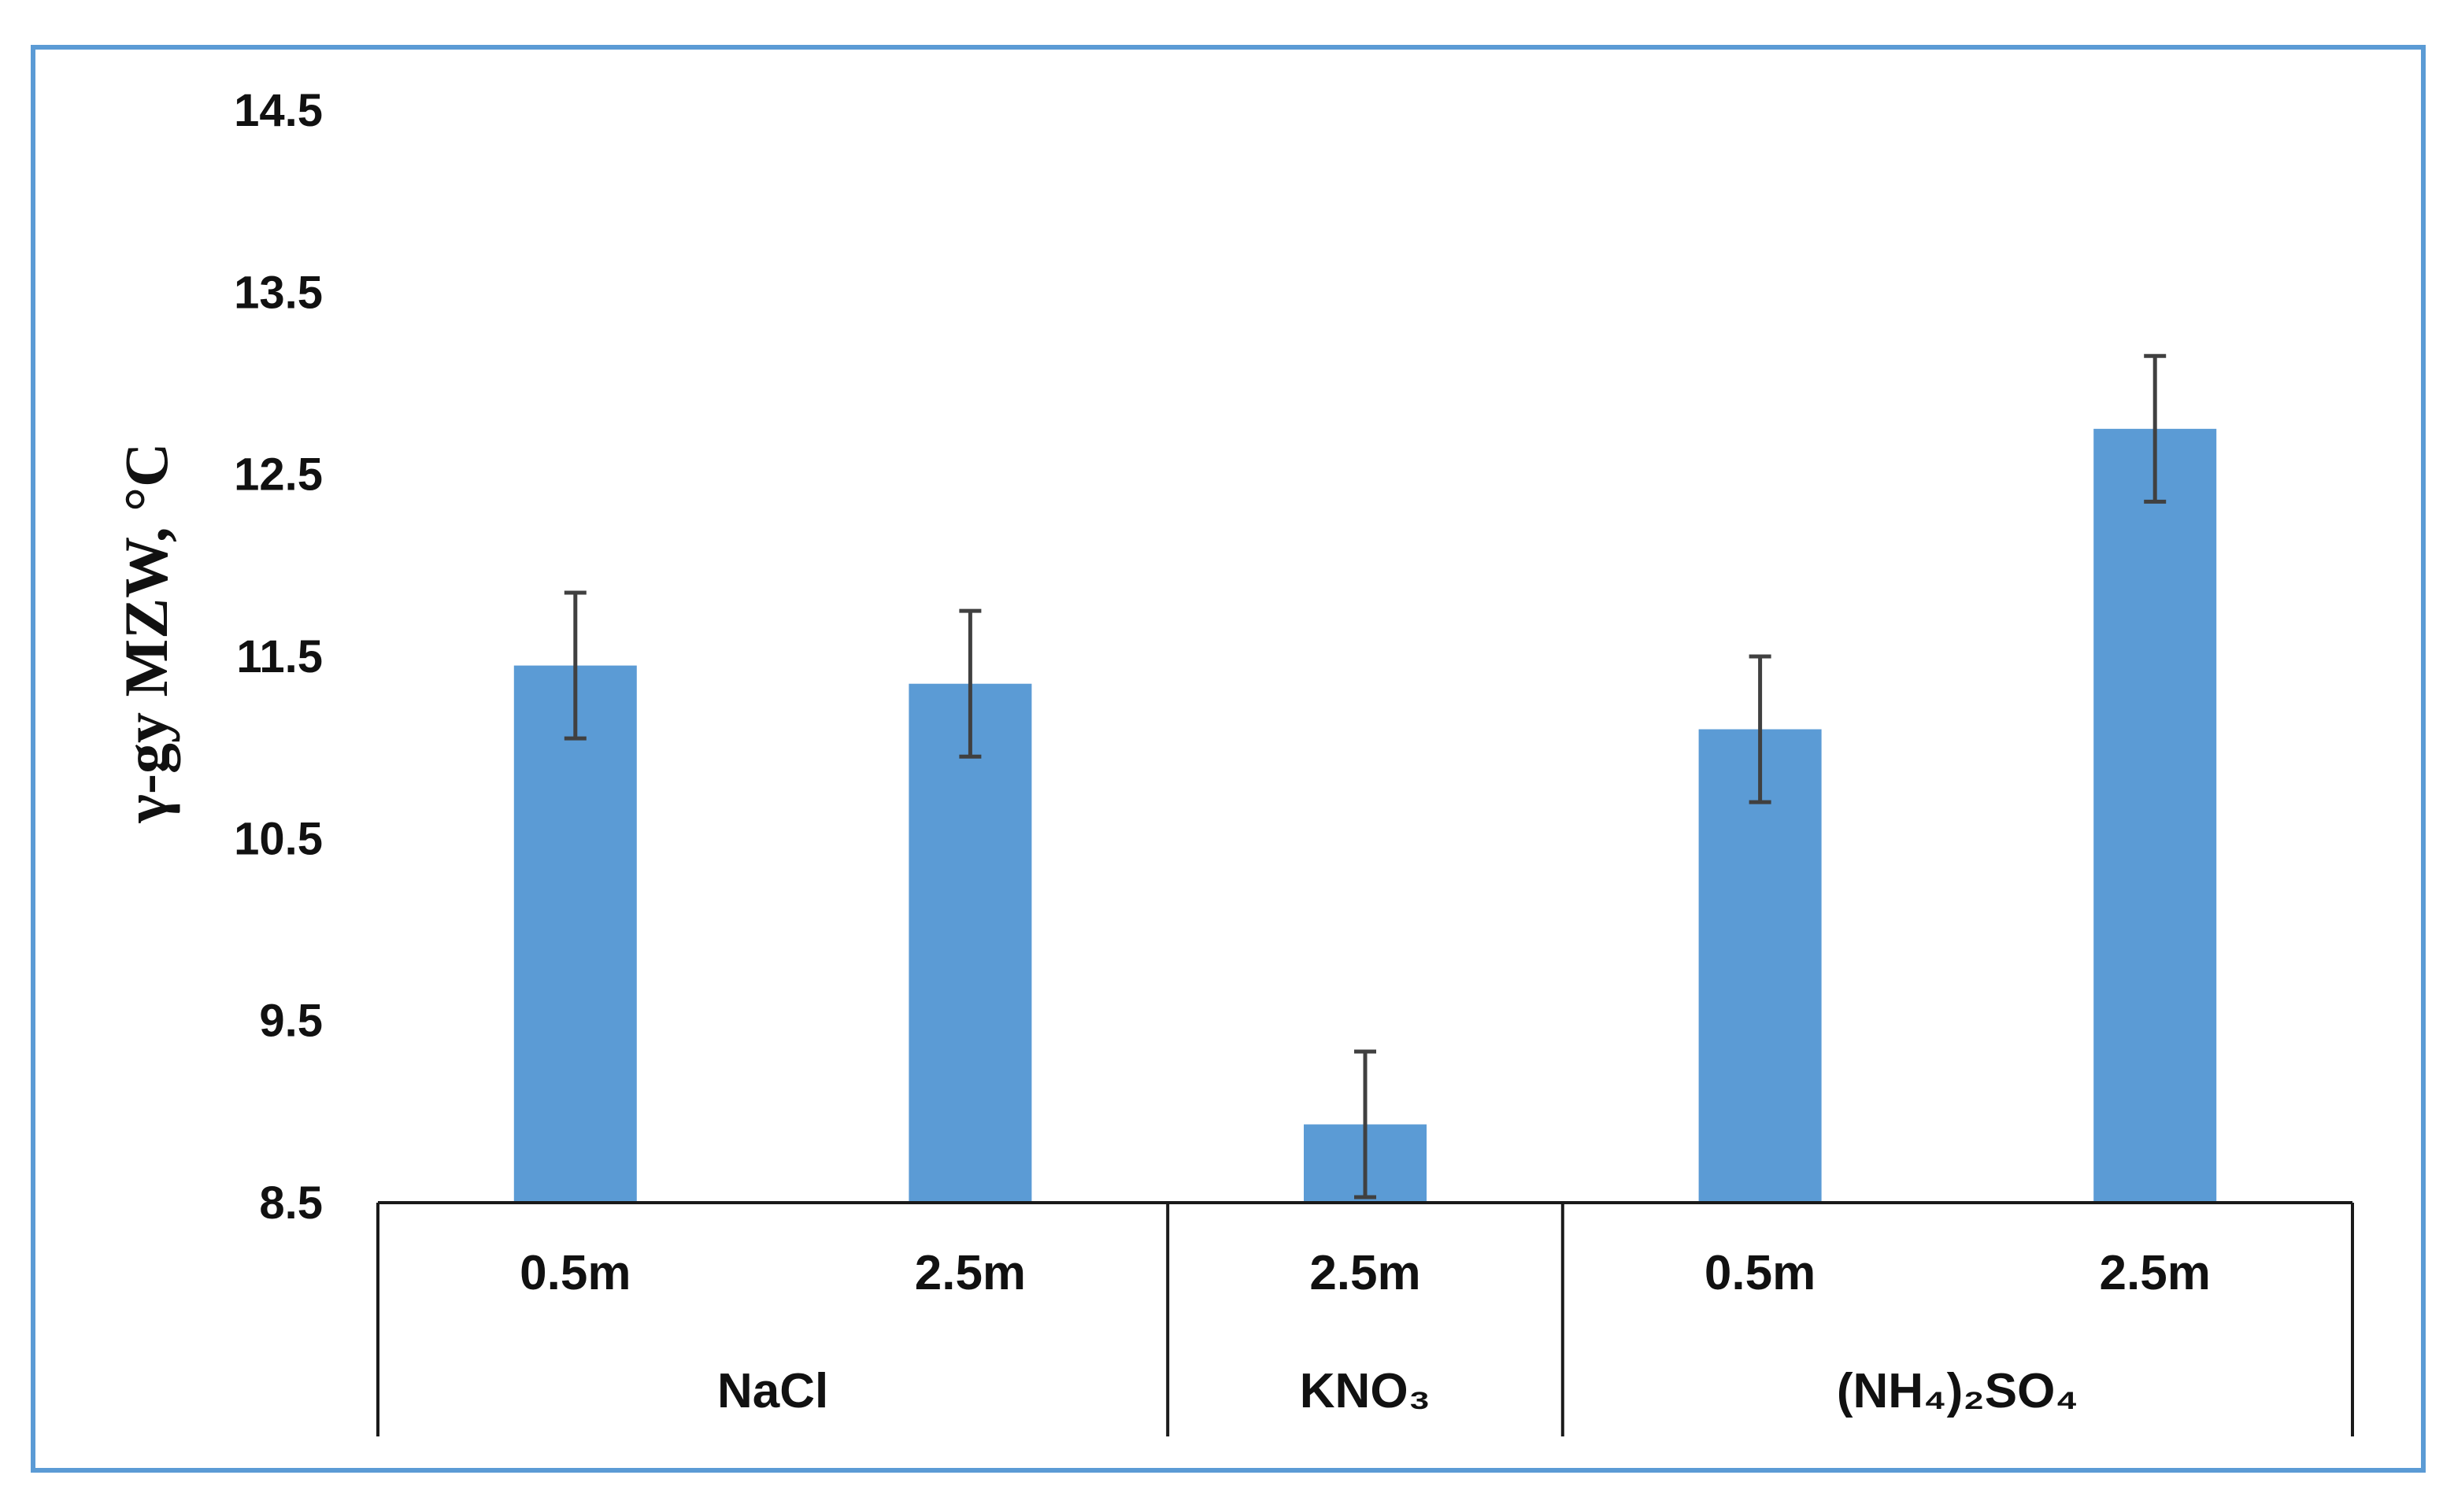 The width and height of the screenshot is (2443, 1512). I want to click on y-tick-label: 14.5, so click(278, 110).